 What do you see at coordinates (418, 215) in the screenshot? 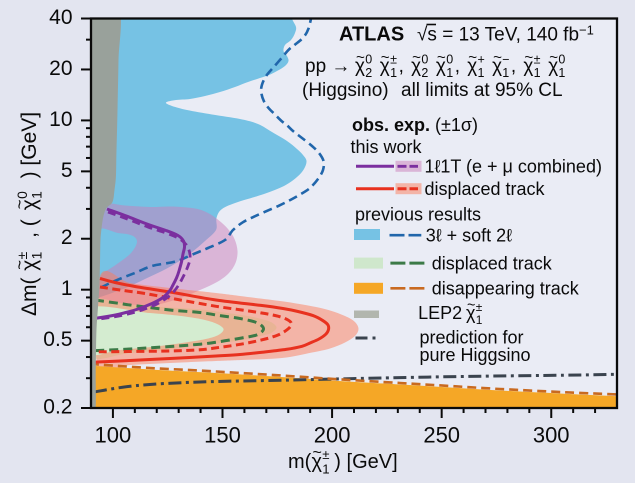
I see `svg-text: previous results` at bounding box center [418, 215].